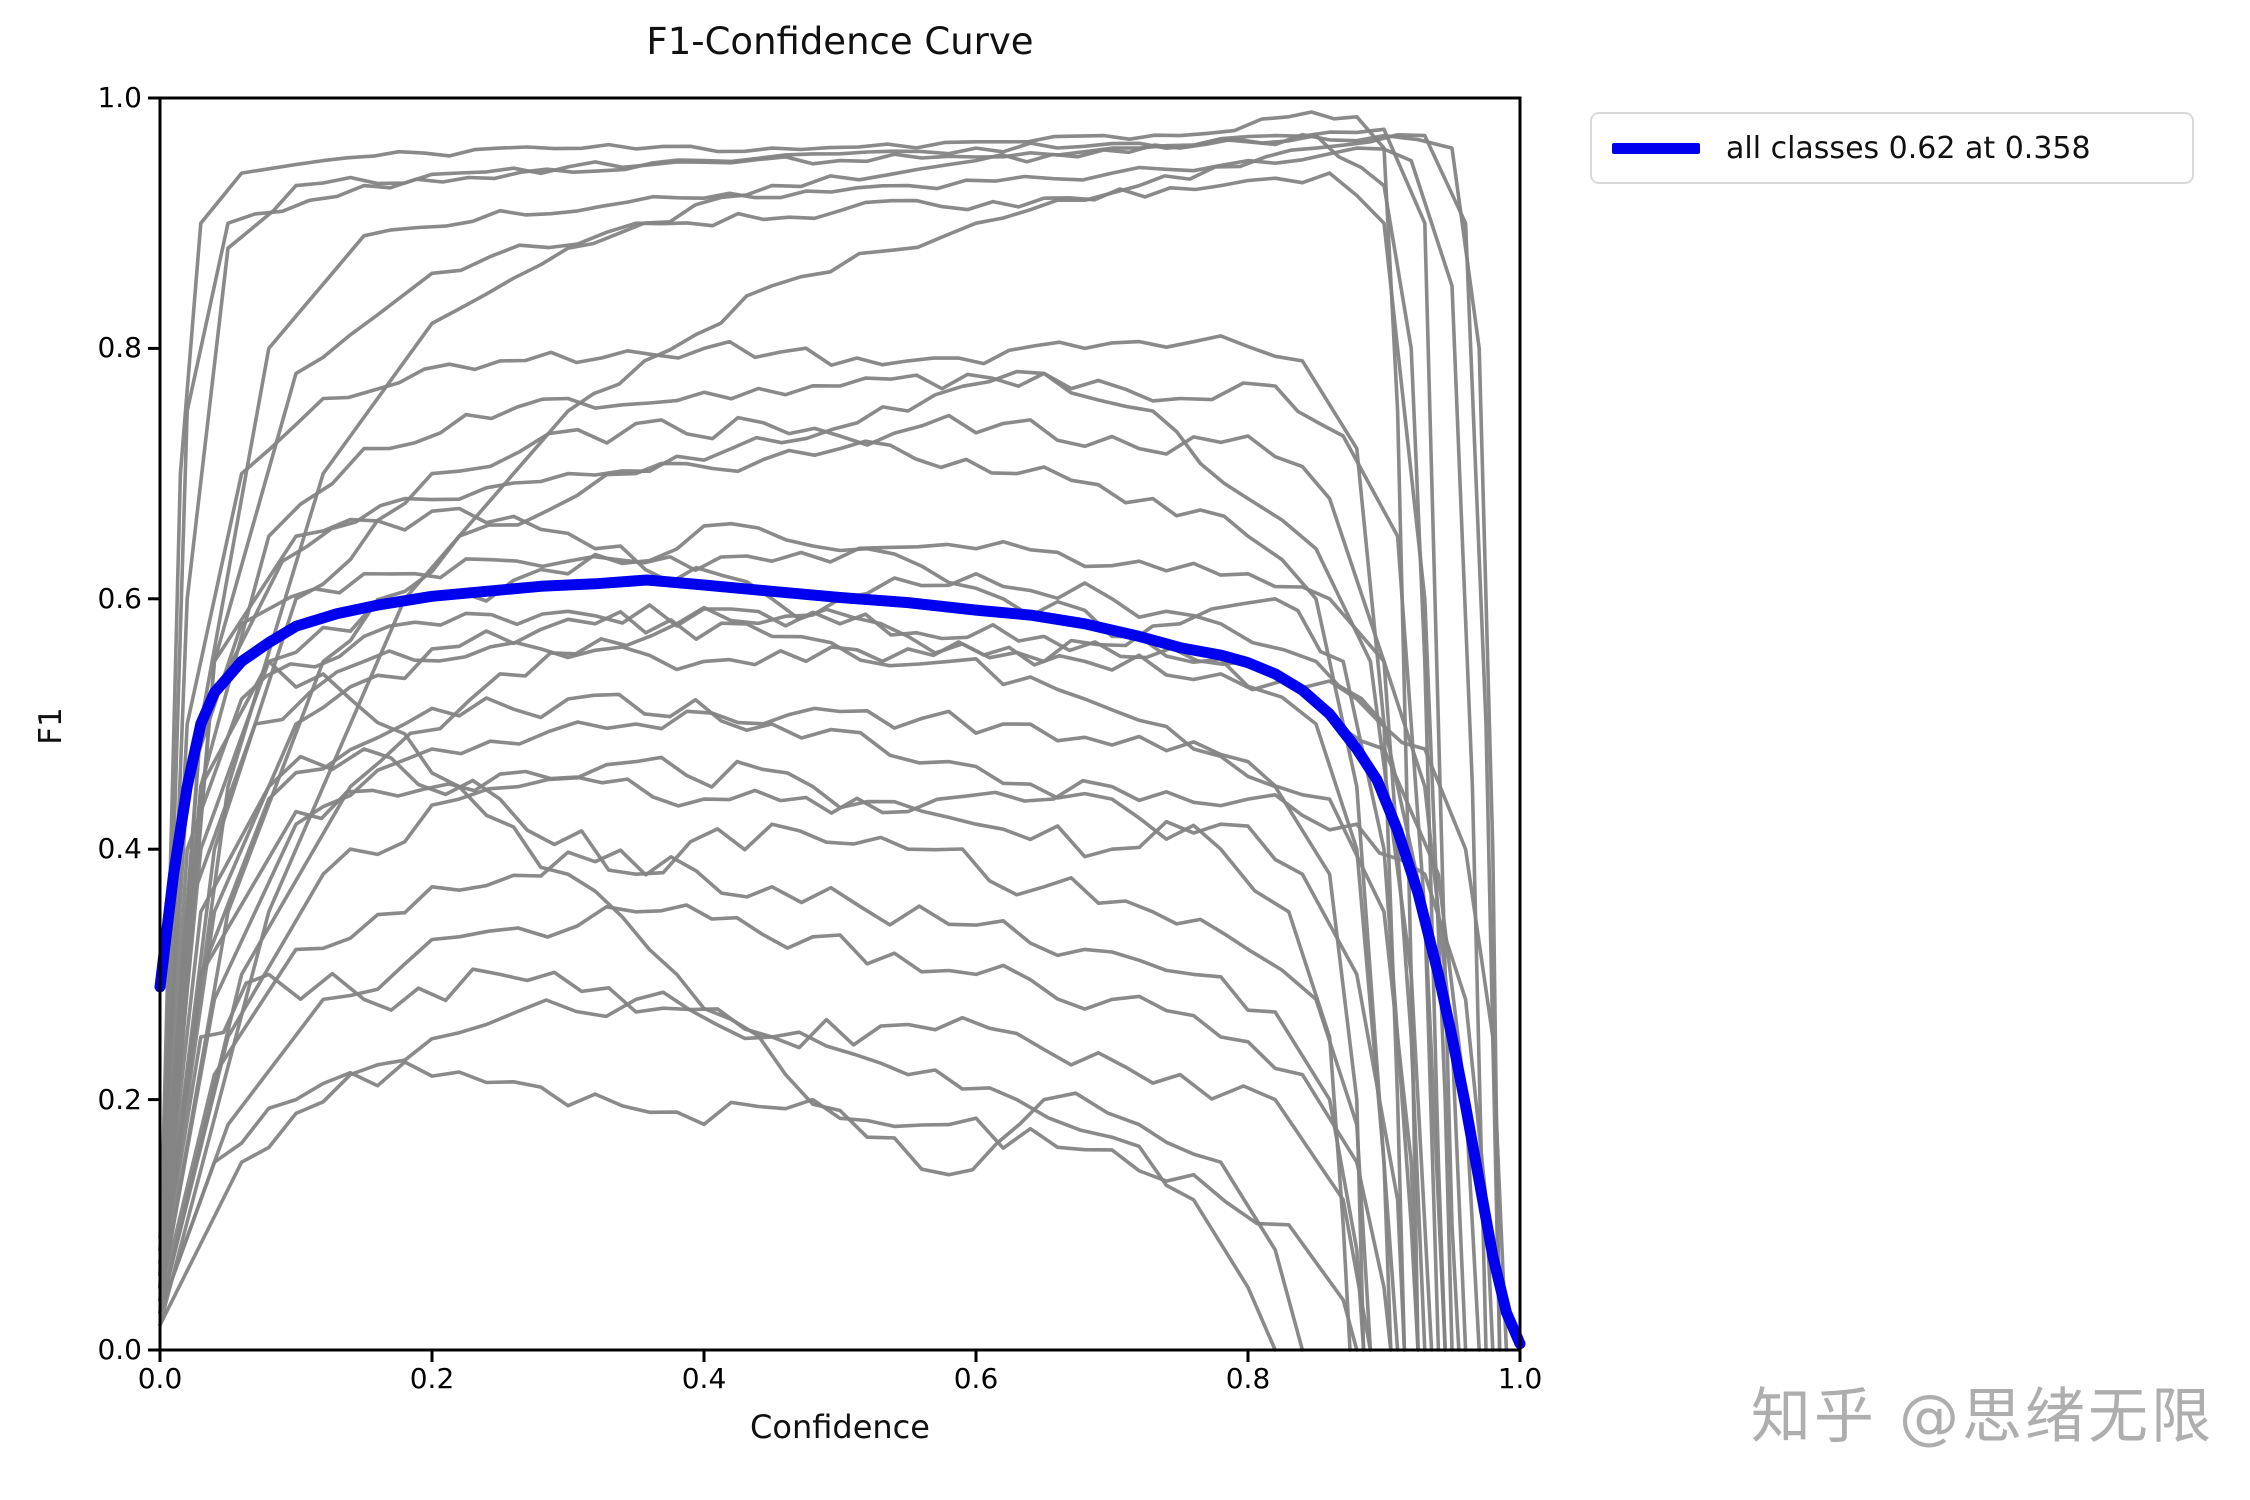 This screenshot has height=1500, width=2250. What do you see at coordinates (1908, 148) in the screenshot?
I see `legend-label: all classes 0.62 at 0.358` at bounding box center [1908, 148].